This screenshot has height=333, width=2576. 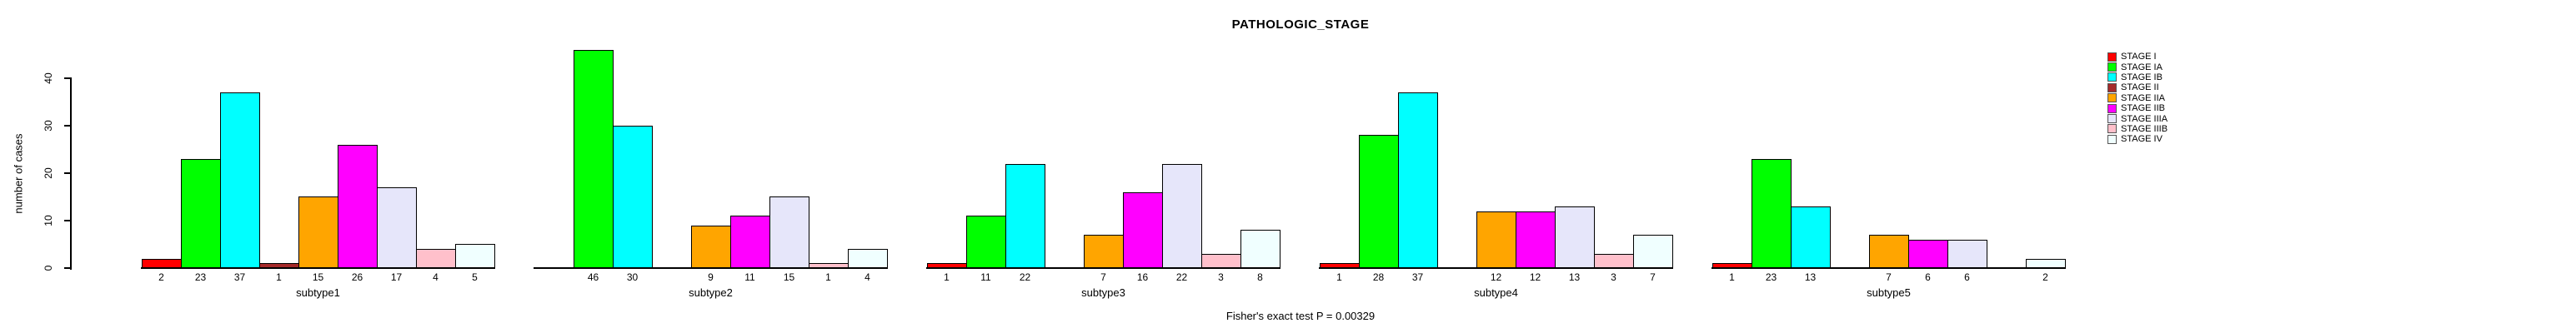 What do you see at coordinates (48, 220) in the screenshot?
I see `y-tick-label: 10` at bounding box center [48, 220].